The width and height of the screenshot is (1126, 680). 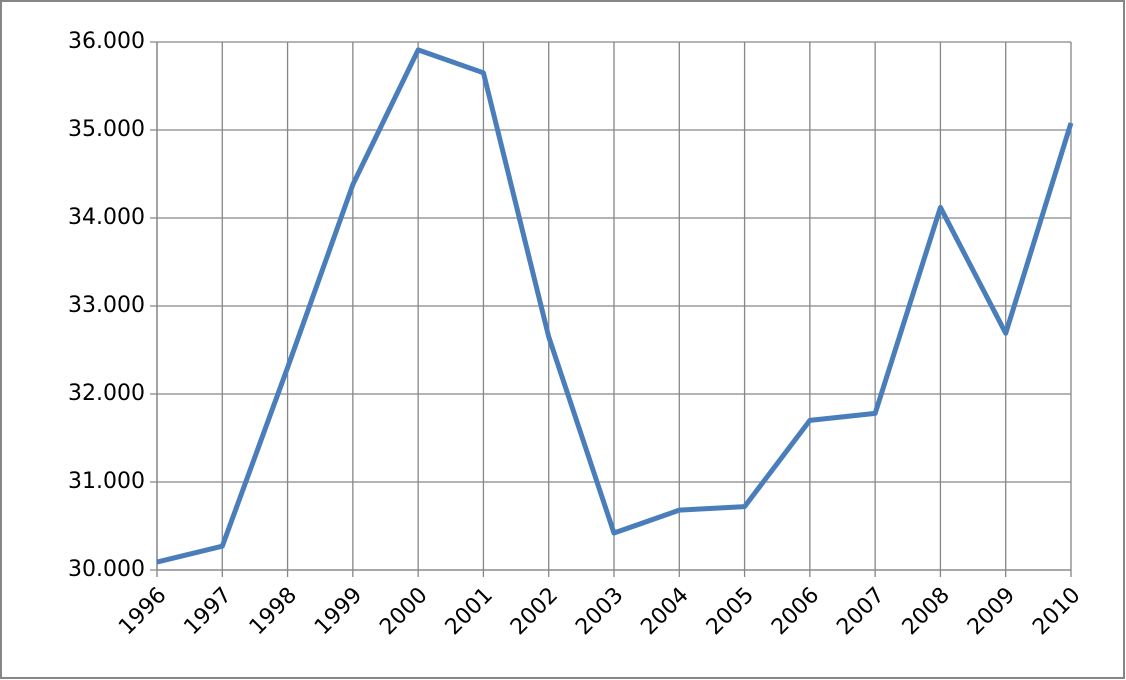 What do you see at coordinates (106, 481) in the screenshot?
I see `y-tick-label: 31.000` at bounding box center [106, 481].